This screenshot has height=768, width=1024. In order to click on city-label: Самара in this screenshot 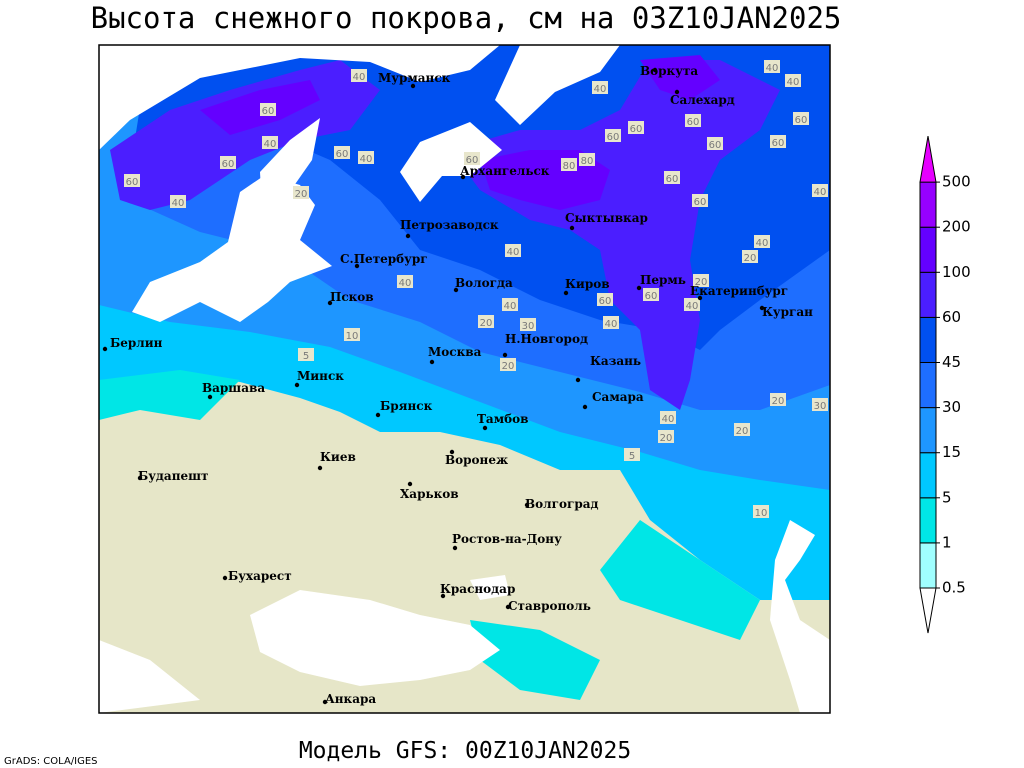, I will do `click(618, 397)`.